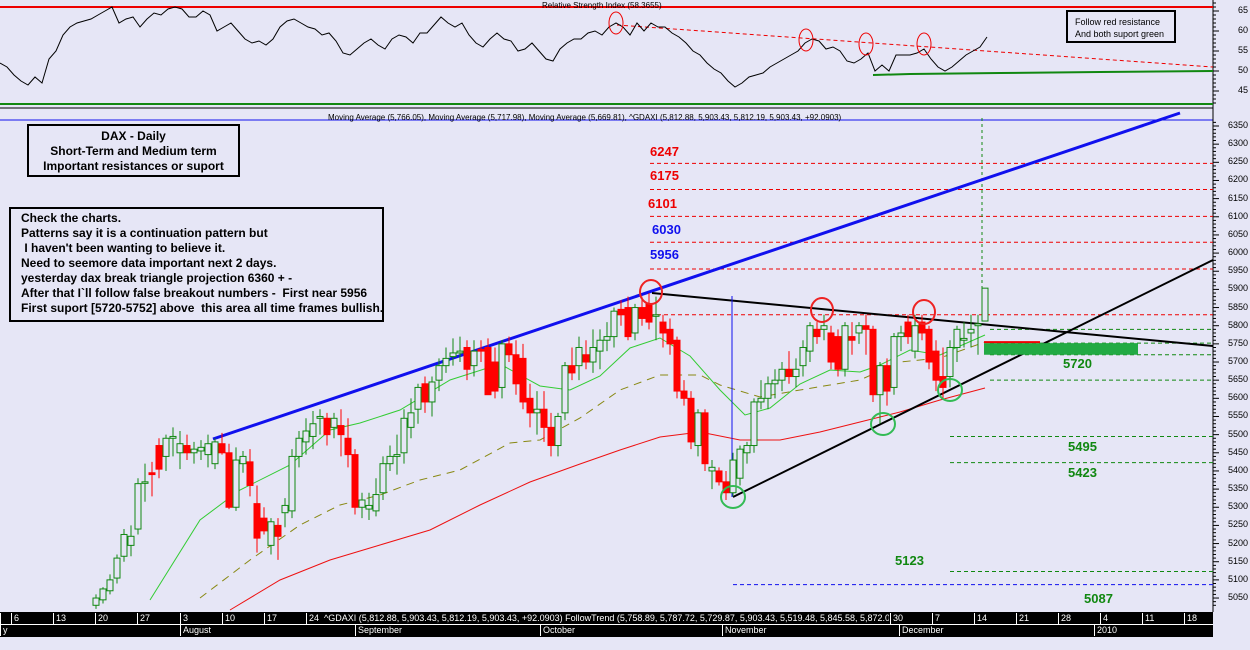 This screenshot has width=1250, height=650. What do you see at coordinates (1098, 598) in the screenshot?
I see `level-label: 5087` at bounding box center [1098, 598].